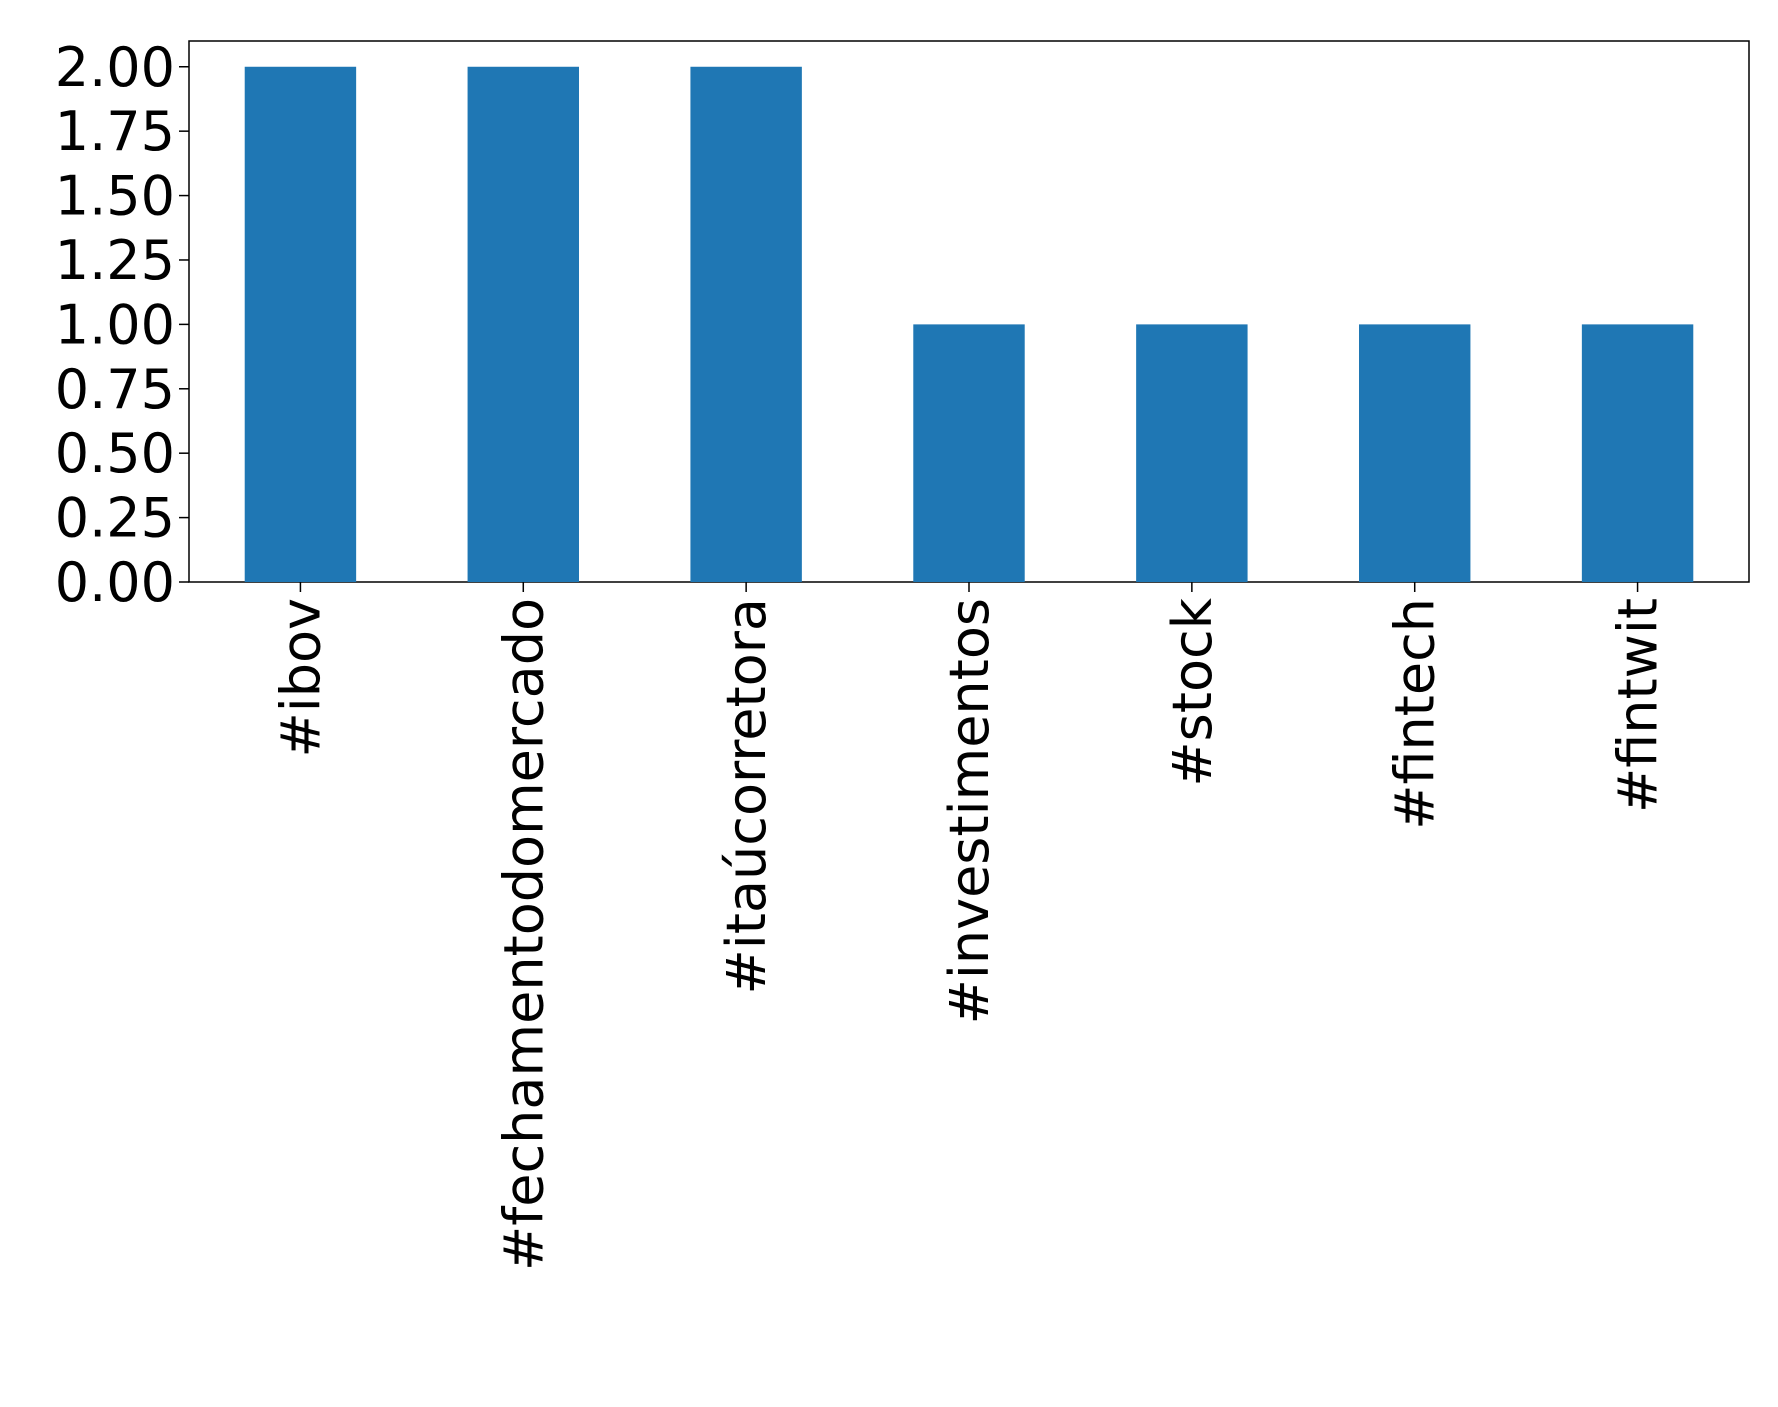 This screenshot has width=1778, height=1407. What do you see at coordinates (1415, 714) in the screenshot?
I see `x-tick-label: #fintech` at bounding box center [1415, 714].